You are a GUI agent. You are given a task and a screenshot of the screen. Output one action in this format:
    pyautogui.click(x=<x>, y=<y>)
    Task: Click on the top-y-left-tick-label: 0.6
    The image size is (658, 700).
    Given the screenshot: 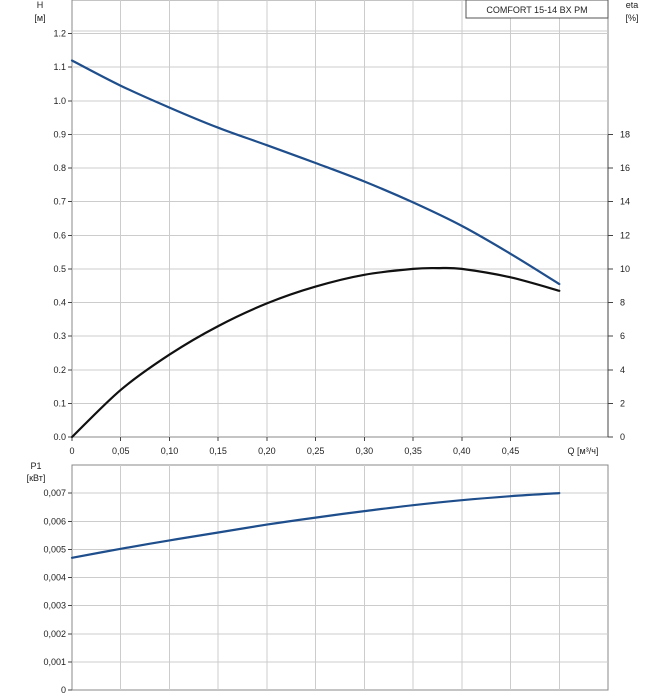 What is the action you would take?
    pyautogui.click(x=59, y=235)
    